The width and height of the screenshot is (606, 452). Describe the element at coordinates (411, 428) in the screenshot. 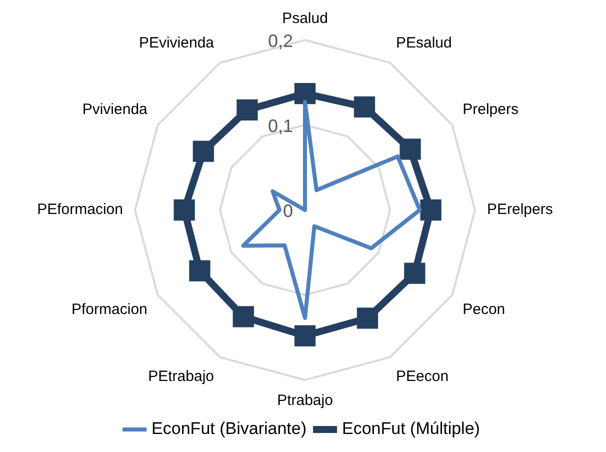

I see `legend-label: EconFut (Múltiple)` at that location.